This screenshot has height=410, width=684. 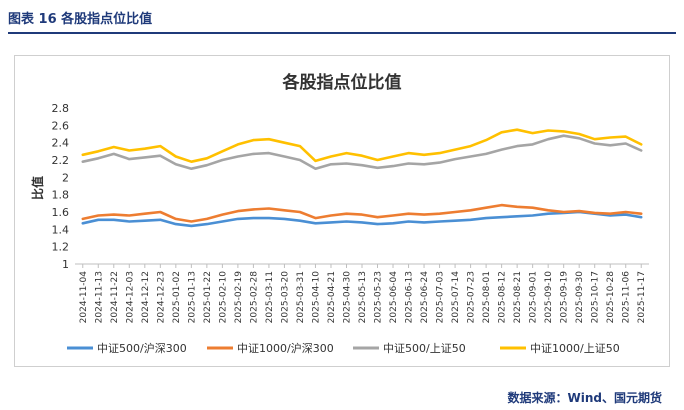 I want to click on x-tick-label: 2024-12-23, so click(x=161, y=297).